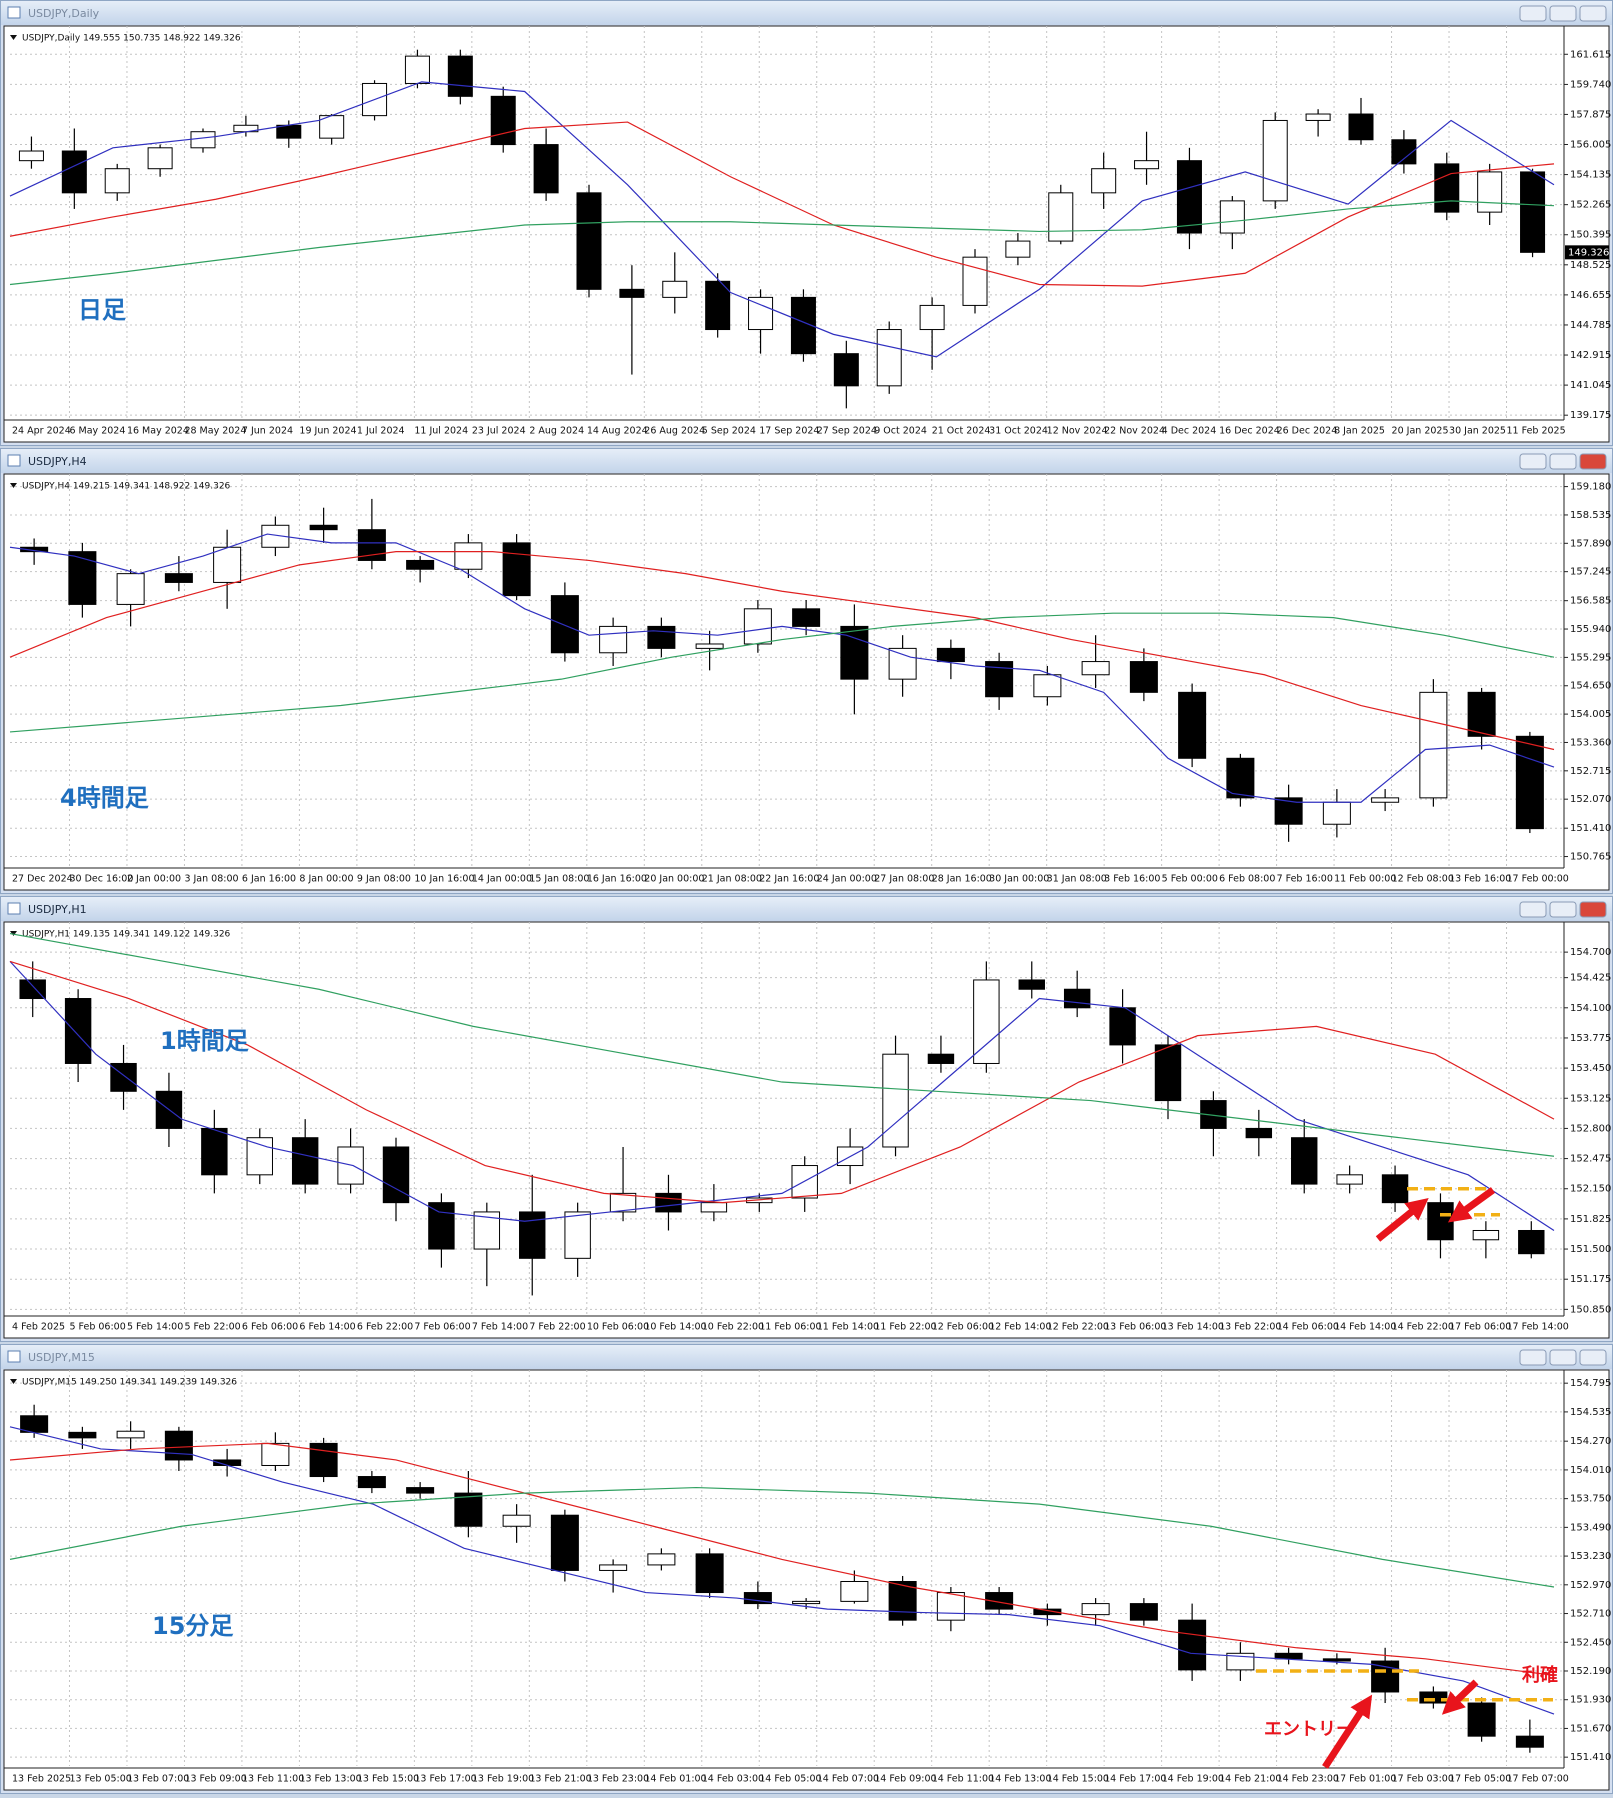 The height and width of the screenshot is (1798, 1613). What do you see at coordinates (557, 1327) in the screenshot?
I see `x-tick-label: 7 Feb 22:00` at bounding box center [557, 1327].